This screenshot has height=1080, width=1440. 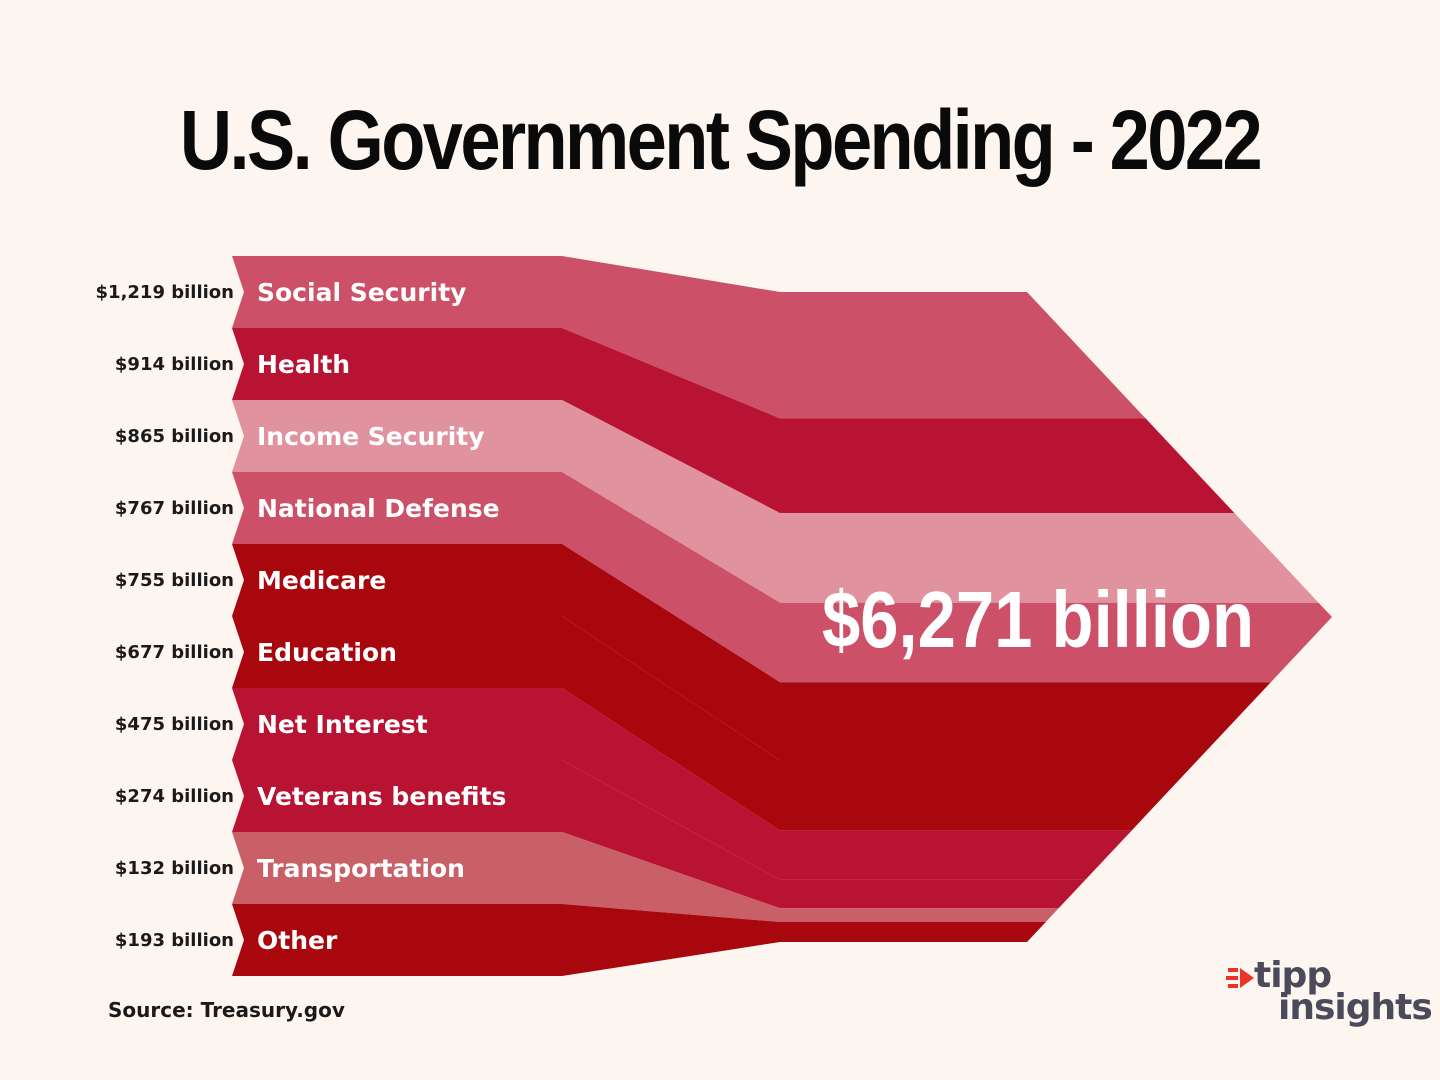 I want to click on flow-band-health, so click(x=733, y=421).